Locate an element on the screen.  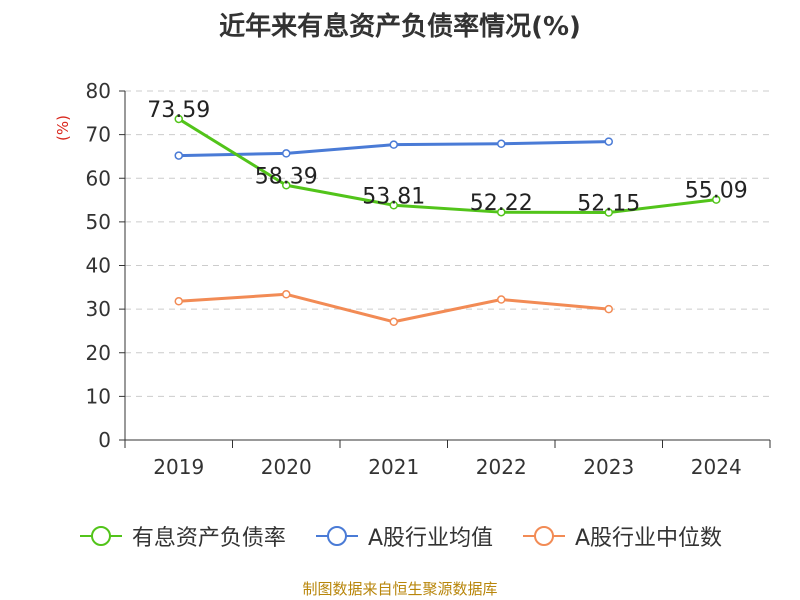
y-tick-label: 40 is located at coordinates (98, 266).